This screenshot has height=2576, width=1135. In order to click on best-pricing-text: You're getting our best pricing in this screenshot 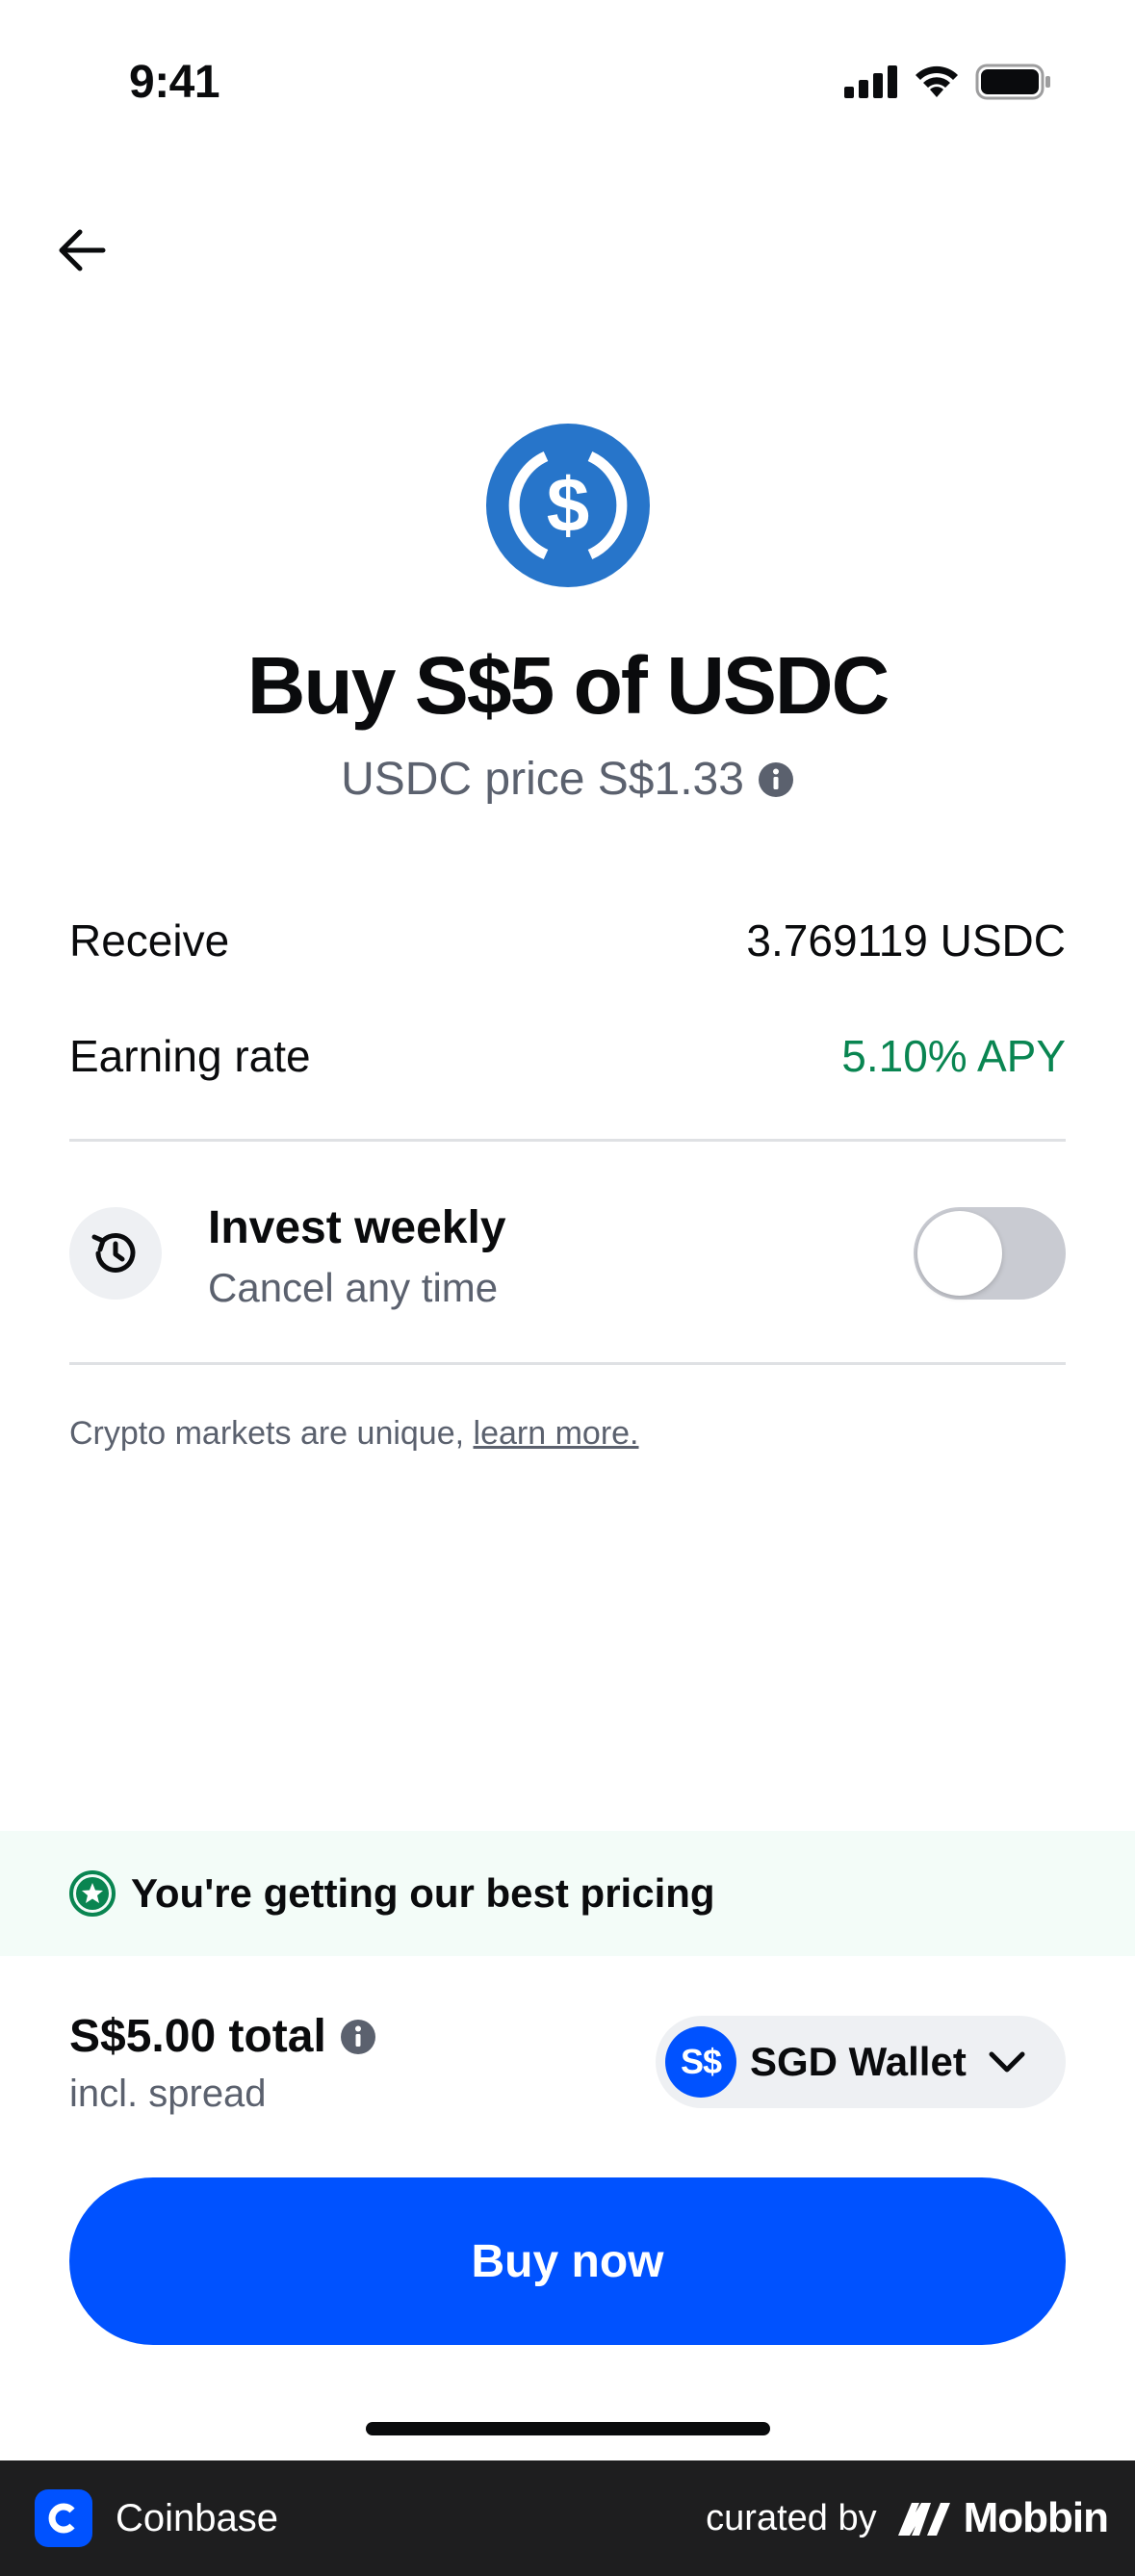, I will do `click(423, 1893)`.